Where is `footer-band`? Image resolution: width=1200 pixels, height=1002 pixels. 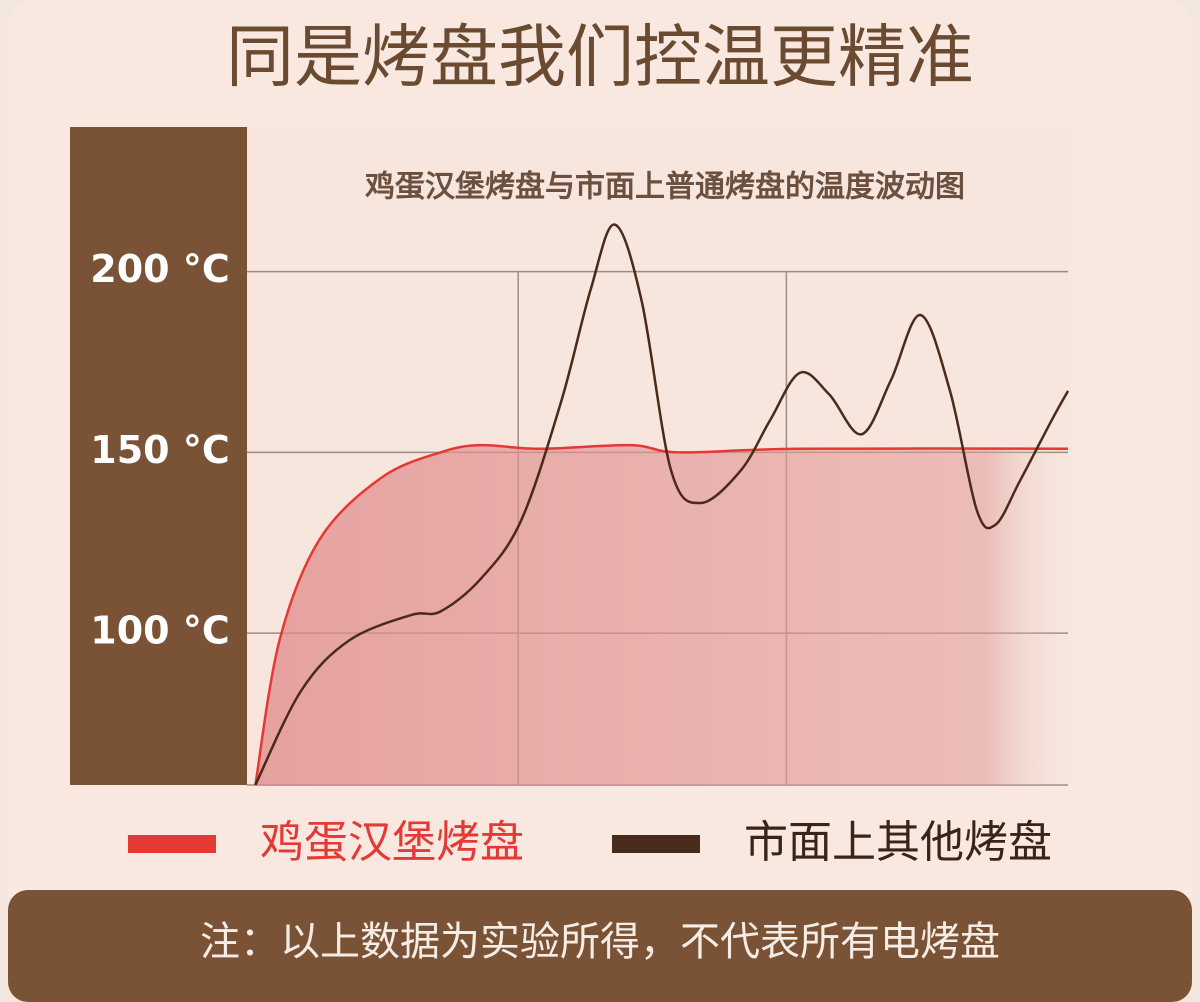 footer-band is located at coordinates (600, 946).